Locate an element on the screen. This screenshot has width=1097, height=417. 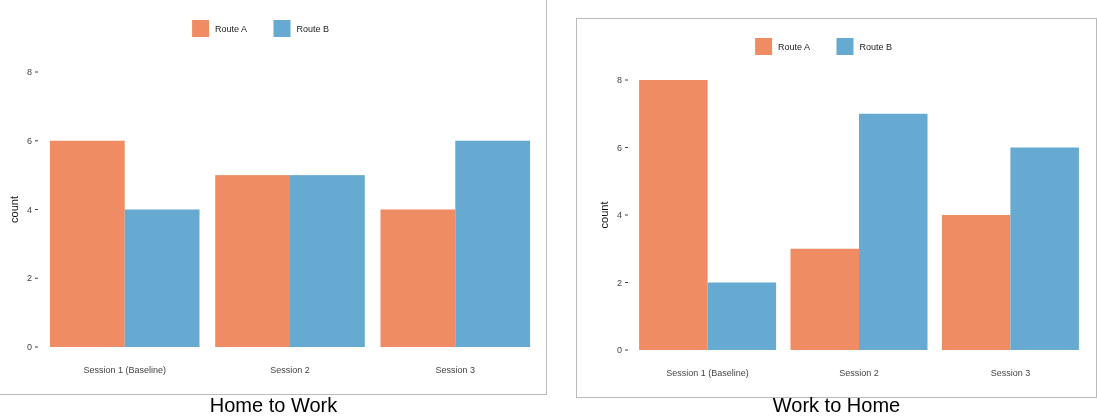
text: Work to Home is located at coordinates (836, 405).